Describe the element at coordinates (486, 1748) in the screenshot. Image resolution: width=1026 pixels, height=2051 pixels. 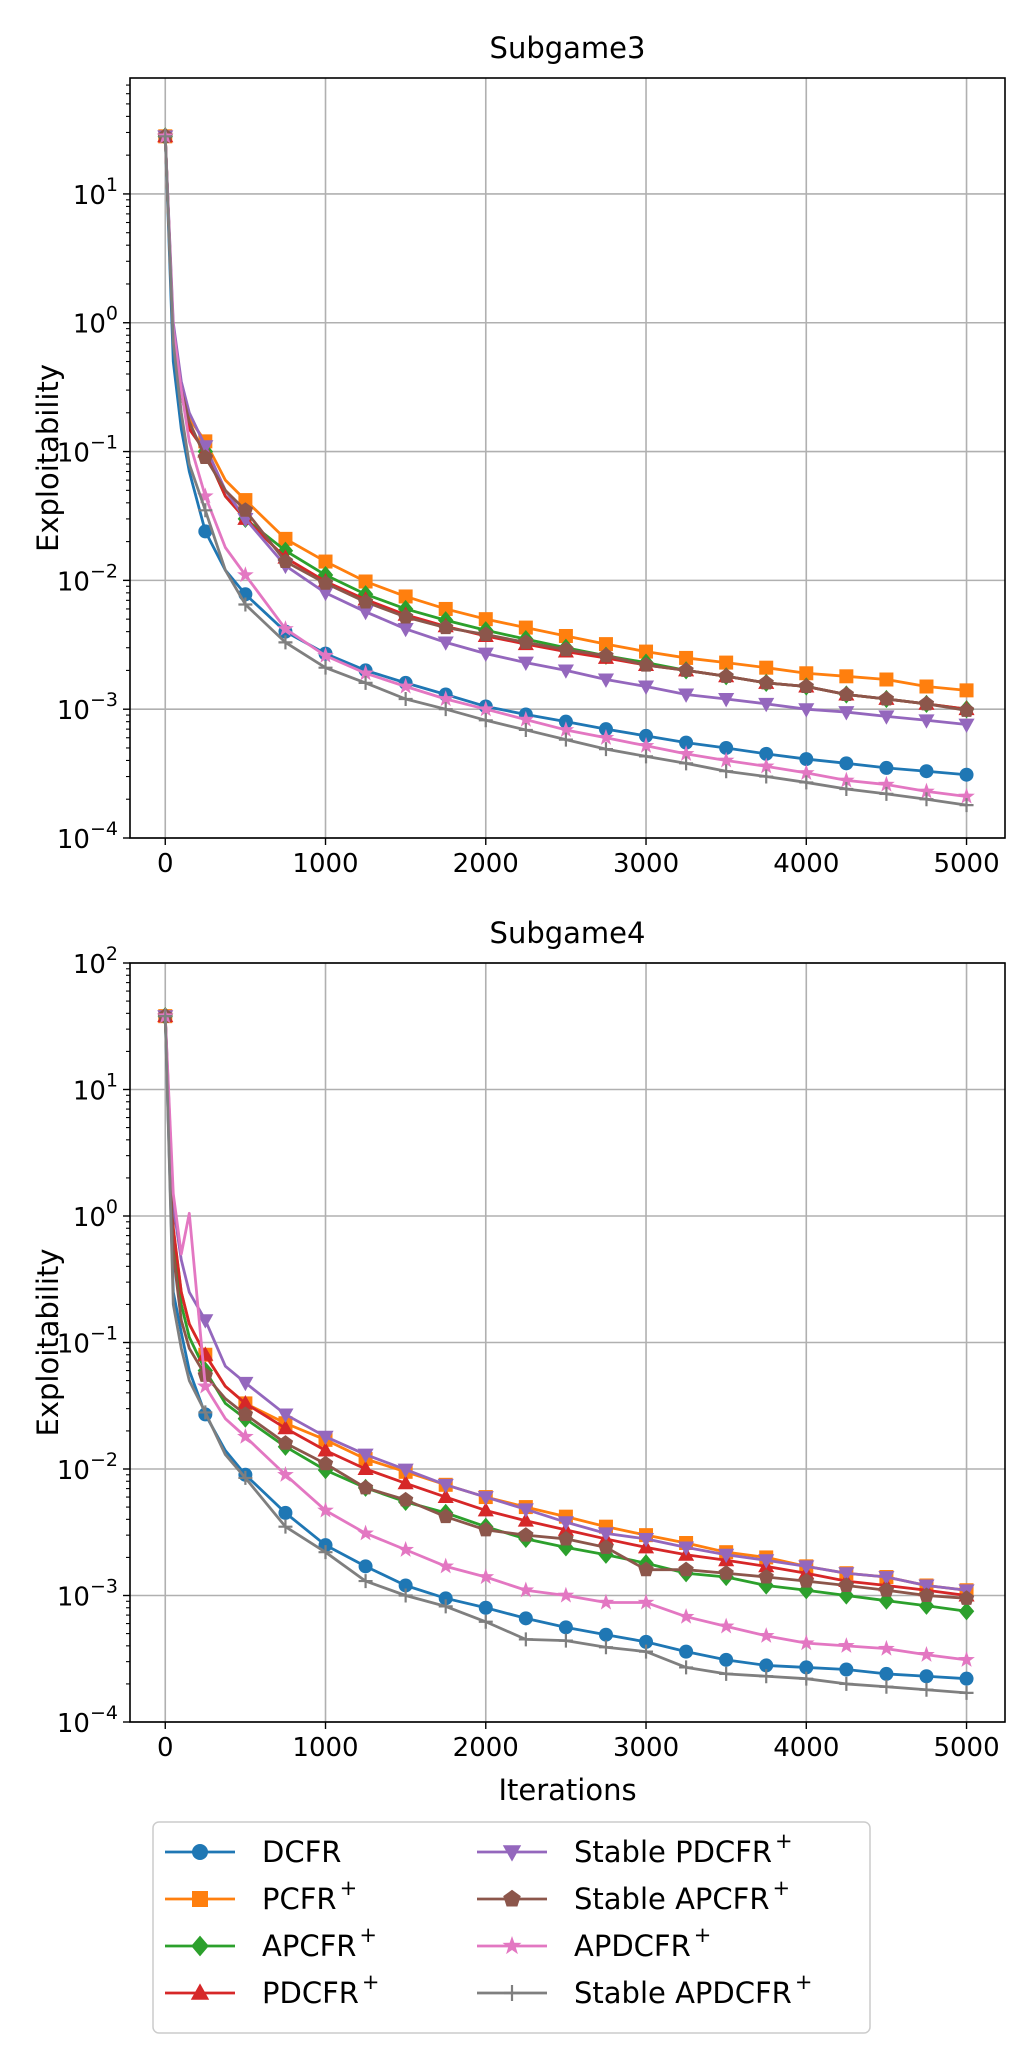
I see `x-tick-label: 2000` at that location.